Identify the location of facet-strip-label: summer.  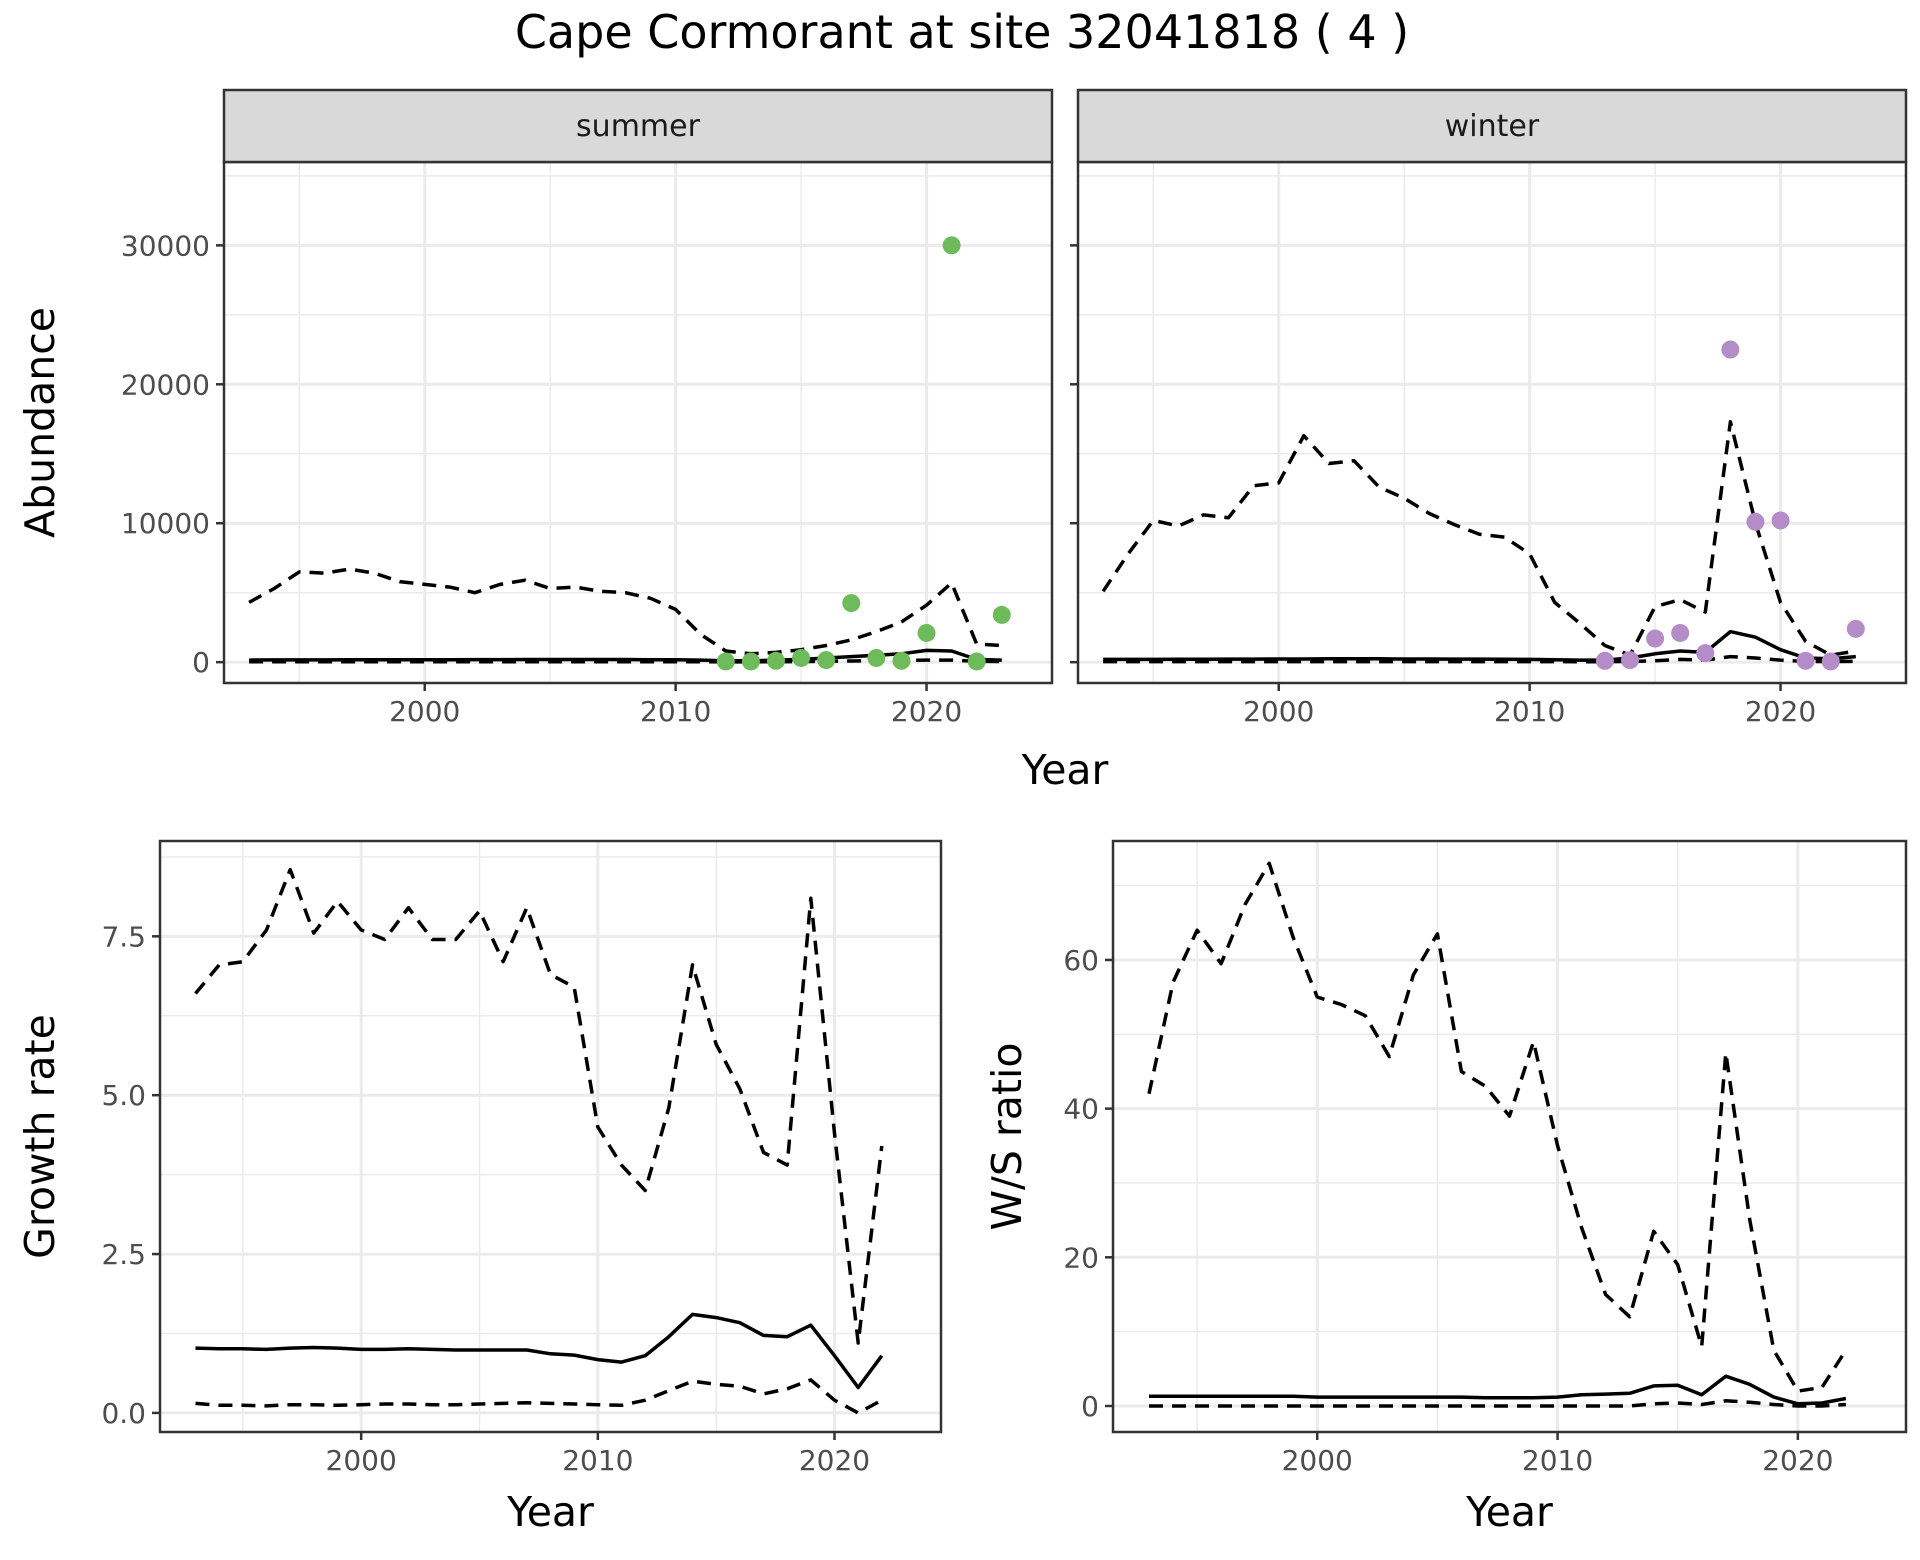
(638, 126).